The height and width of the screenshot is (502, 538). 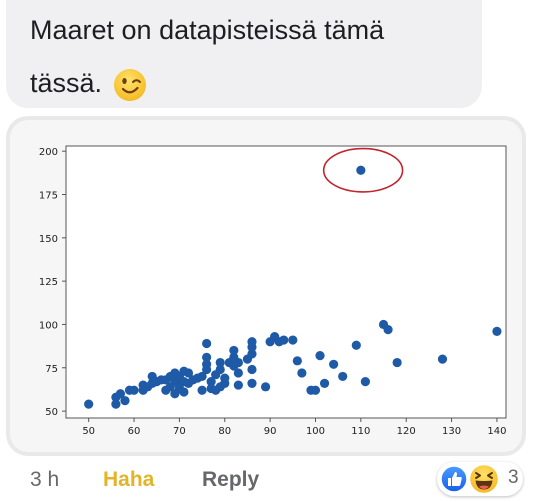 What do you see at coordinates (129, 479) in the screenshot?
I see `haha-reaction-button: Haha` at bounding box center [129, 479].